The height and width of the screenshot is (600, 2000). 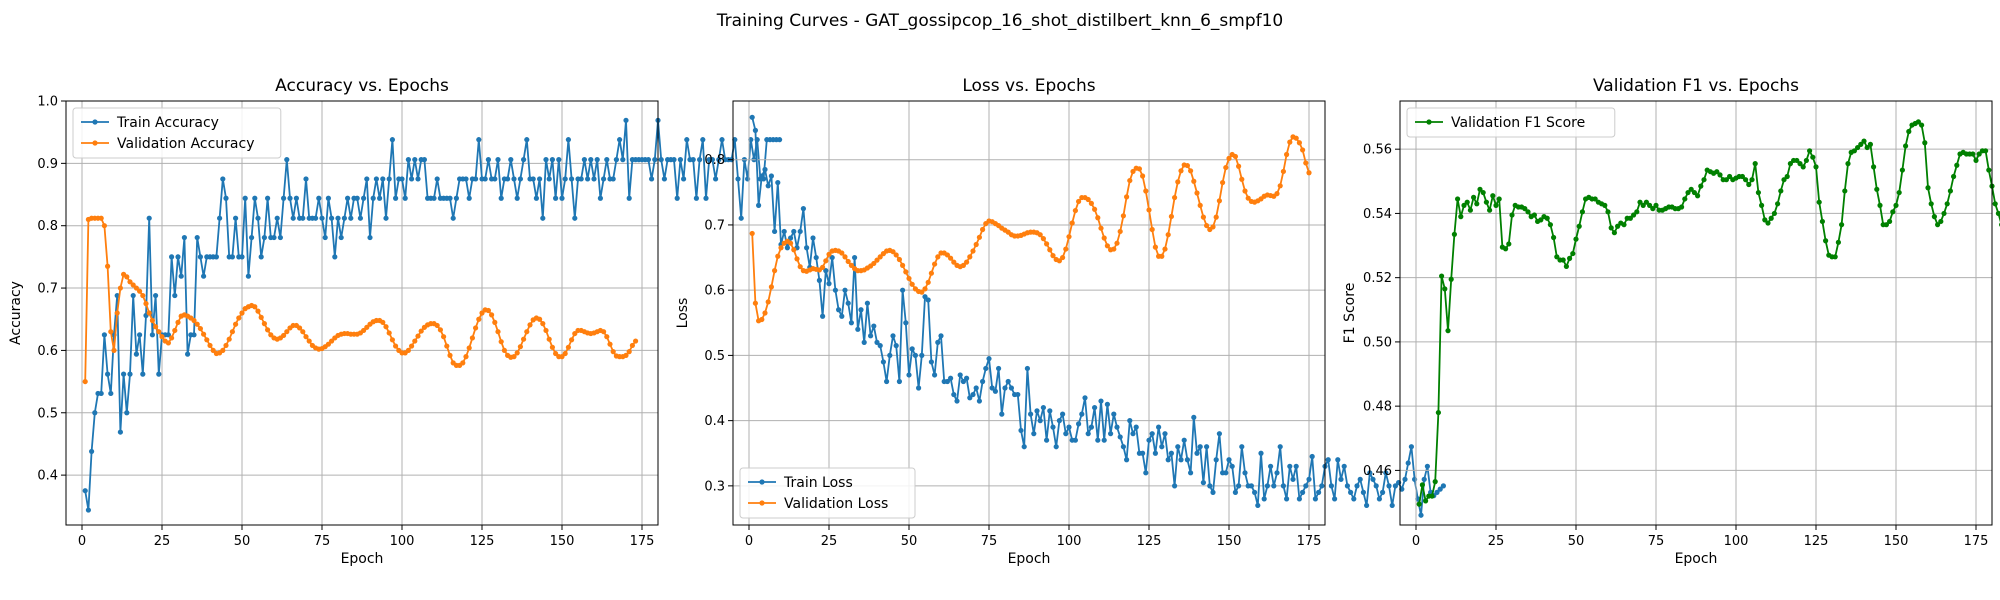 I want to click on loss-ytick-label: 0.7, so click(x=714, y=225).